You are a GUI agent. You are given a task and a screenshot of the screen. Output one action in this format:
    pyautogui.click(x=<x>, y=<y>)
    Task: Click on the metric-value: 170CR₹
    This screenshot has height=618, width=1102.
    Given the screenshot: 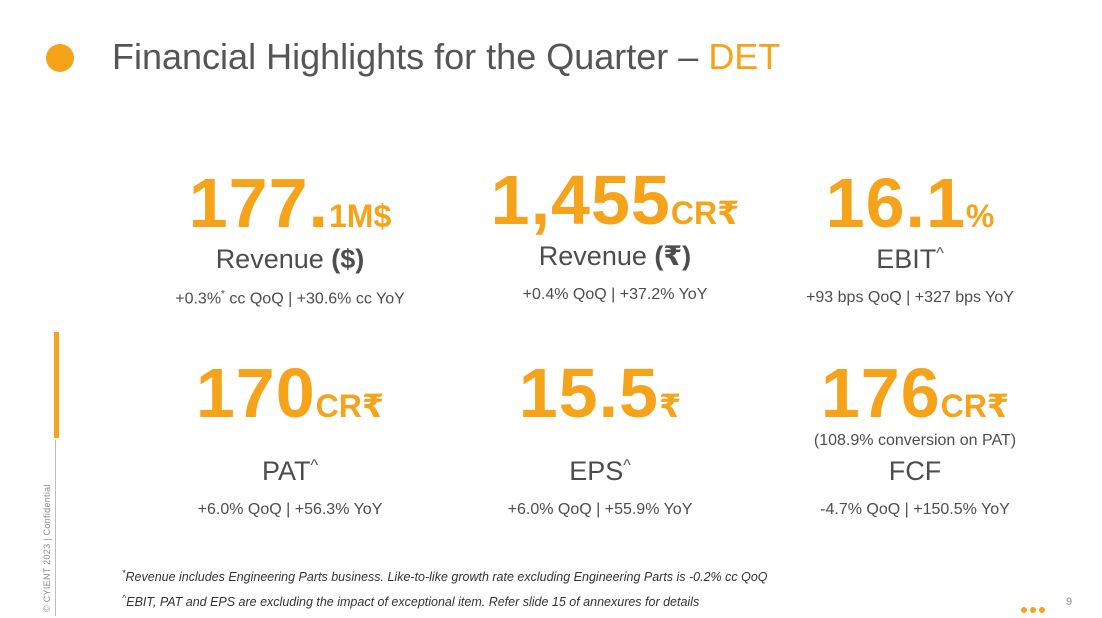 What is the action you would take?
    pyautogui.click(x=290, y=393)
    